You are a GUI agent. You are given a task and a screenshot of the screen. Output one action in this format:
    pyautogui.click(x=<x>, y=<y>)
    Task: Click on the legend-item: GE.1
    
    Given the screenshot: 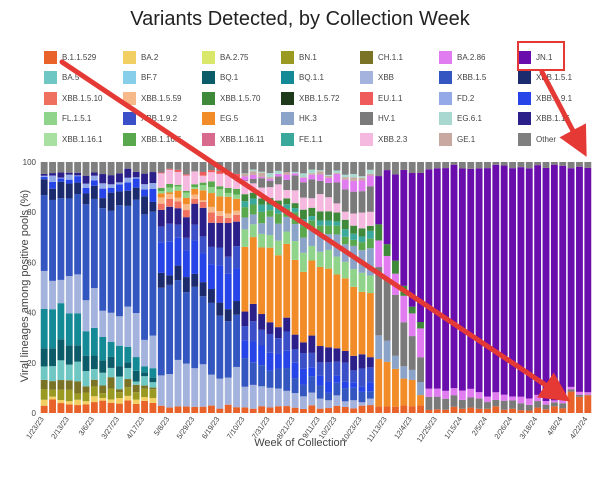 What is the action you would take?
    pyautogui.click(x=457, y=139)
    